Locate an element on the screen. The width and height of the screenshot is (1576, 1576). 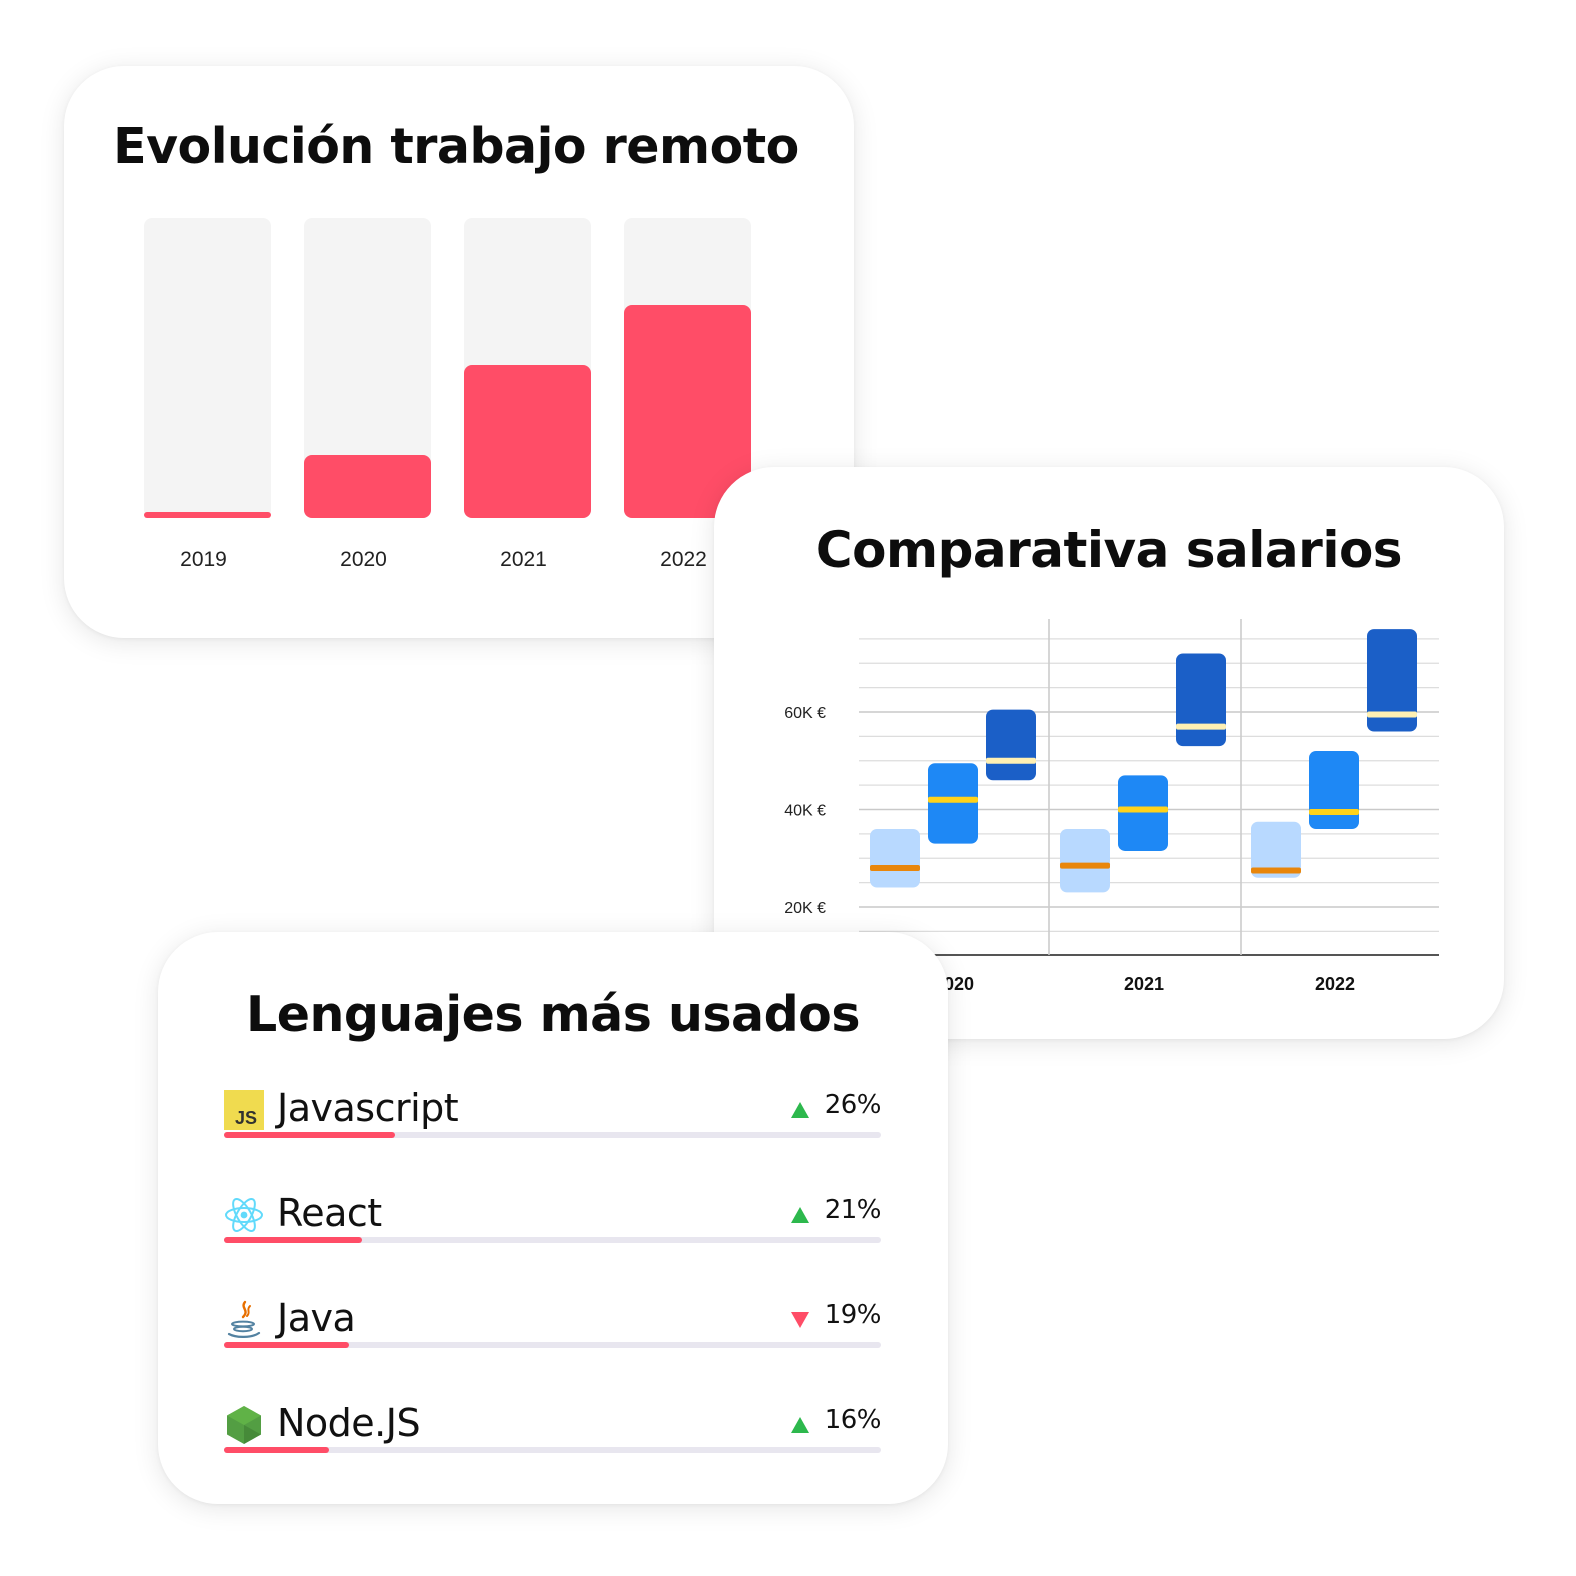
salary-comparison-chart: 20K €40K €60K €2020 2021 2022 is located at coordinates (1111, 806).